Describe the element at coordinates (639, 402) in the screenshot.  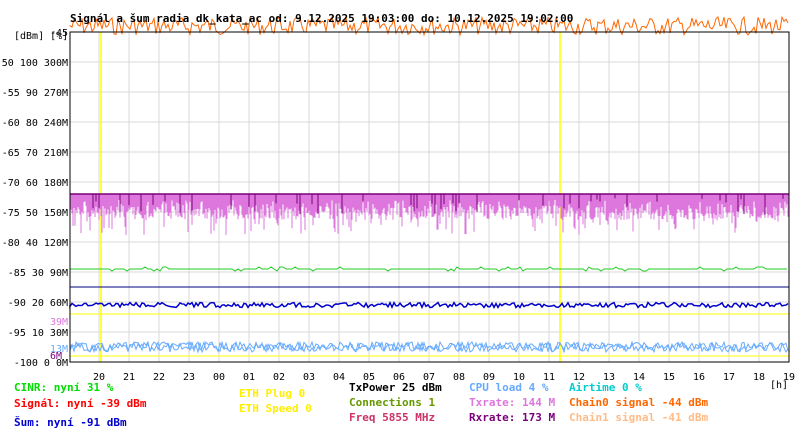
I see `legend-chain0: Chain0 signal -44 dBm` at that location.